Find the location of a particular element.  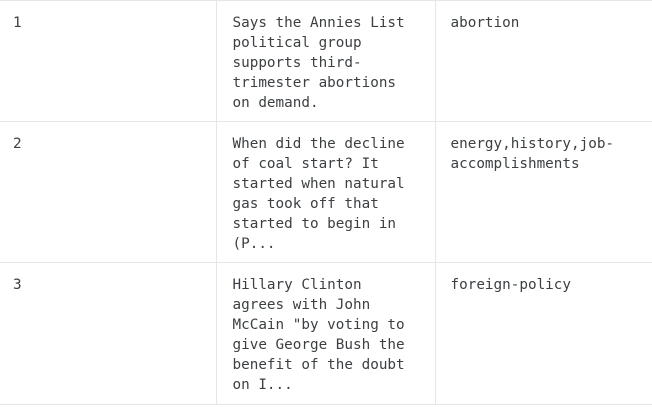

subject-cell: energy,history,job- accomplishments is located at coordinates (543, 192).